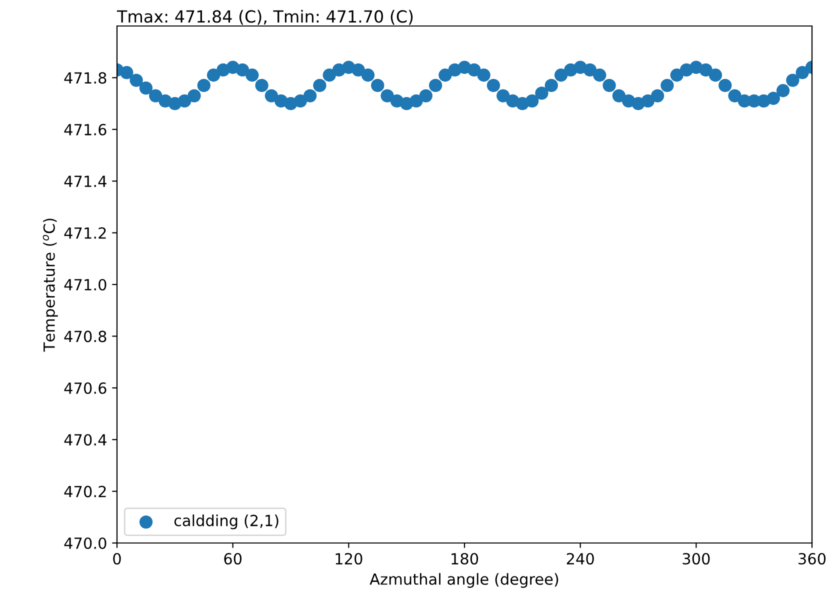  I want to click on x-tick-label: 300, so click(696, 558).